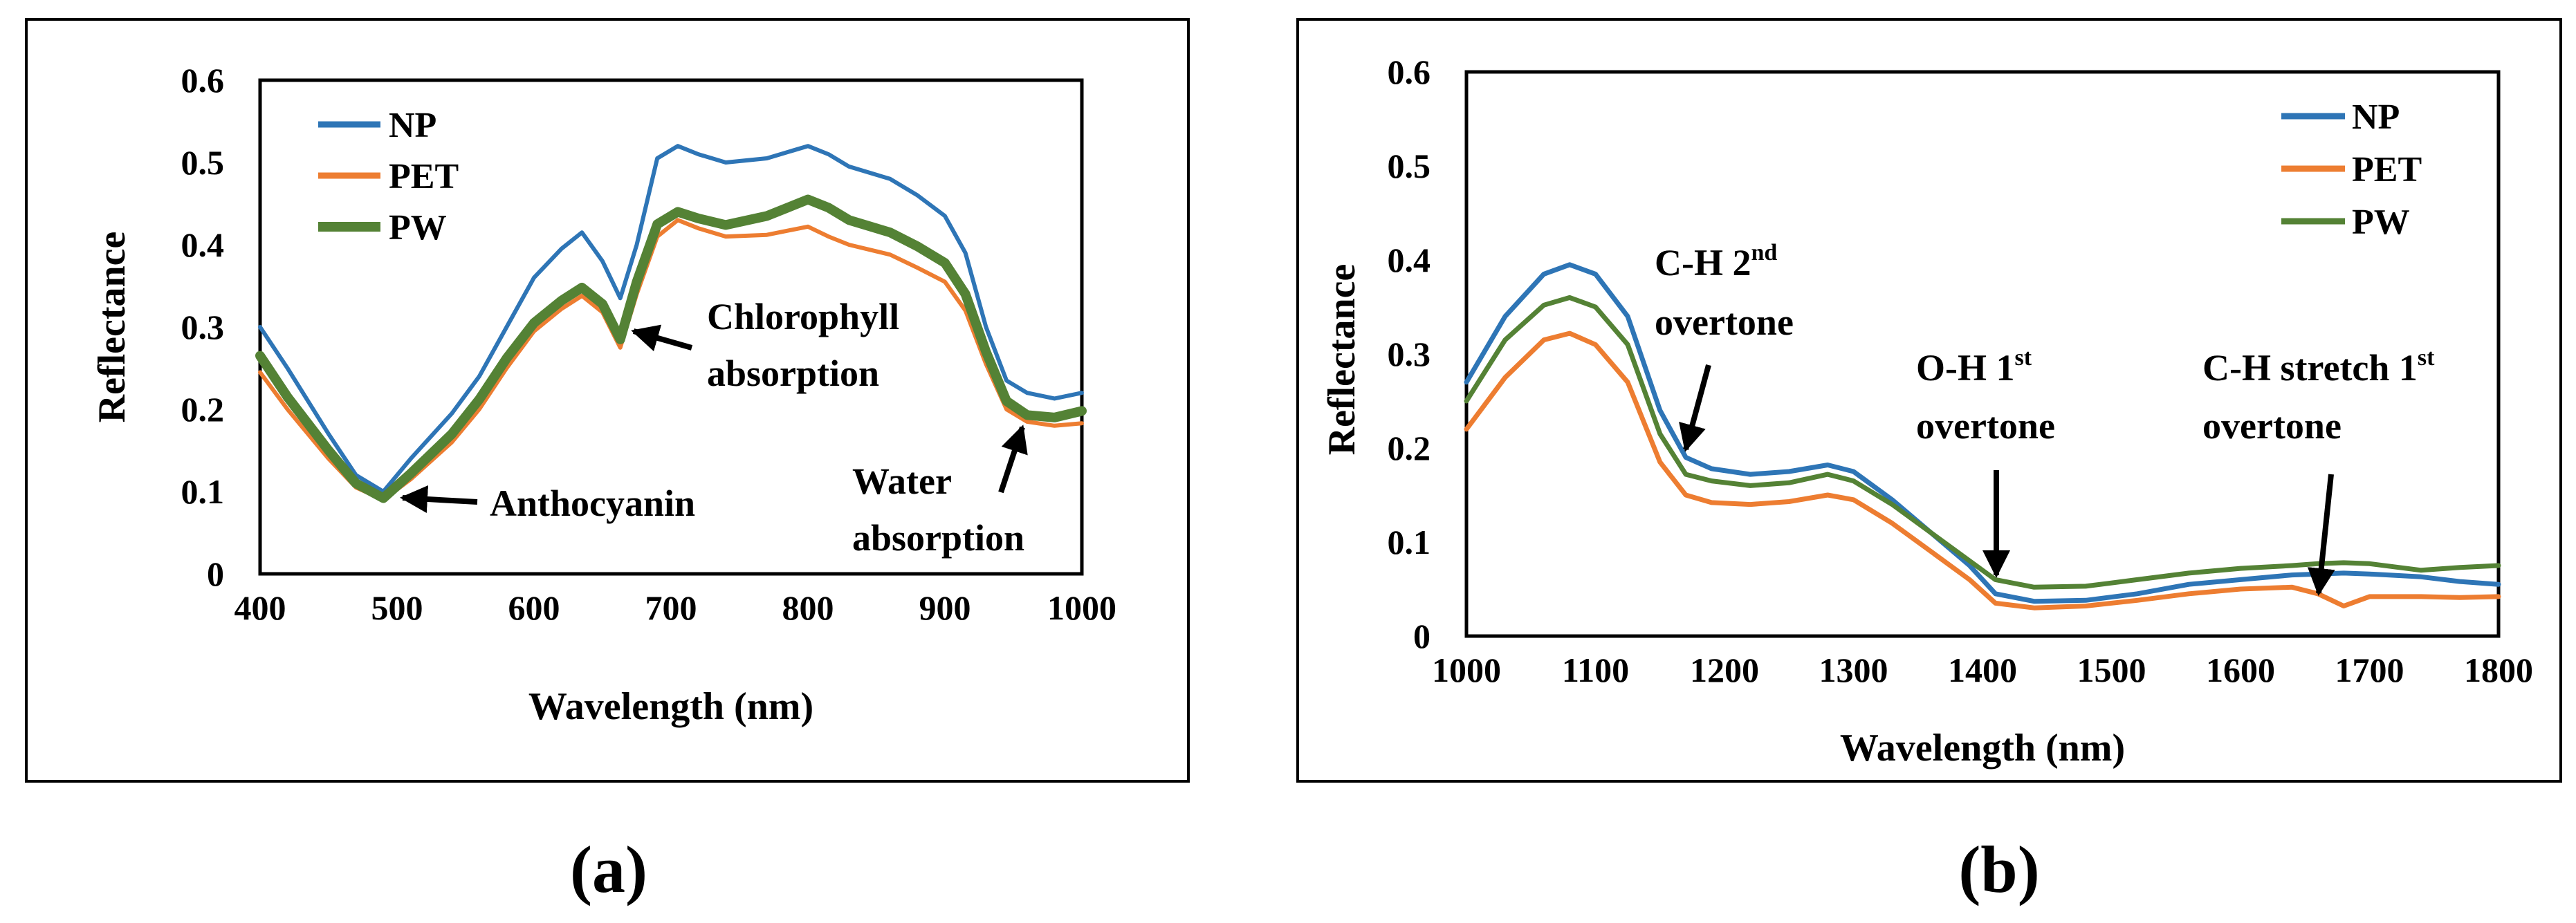 Image resolution: width=2576 pixels, height=923 pixels. I want to click on x-tick-label: 900, so click(945, 607).